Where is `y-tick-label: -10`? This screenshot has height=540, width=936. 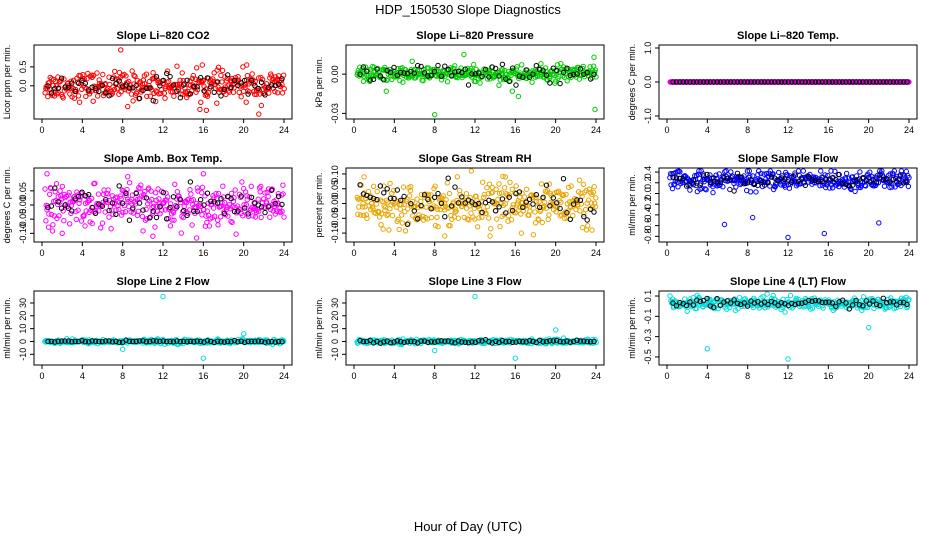
y-tick-label: -10 is located at coordinates (335, 354).